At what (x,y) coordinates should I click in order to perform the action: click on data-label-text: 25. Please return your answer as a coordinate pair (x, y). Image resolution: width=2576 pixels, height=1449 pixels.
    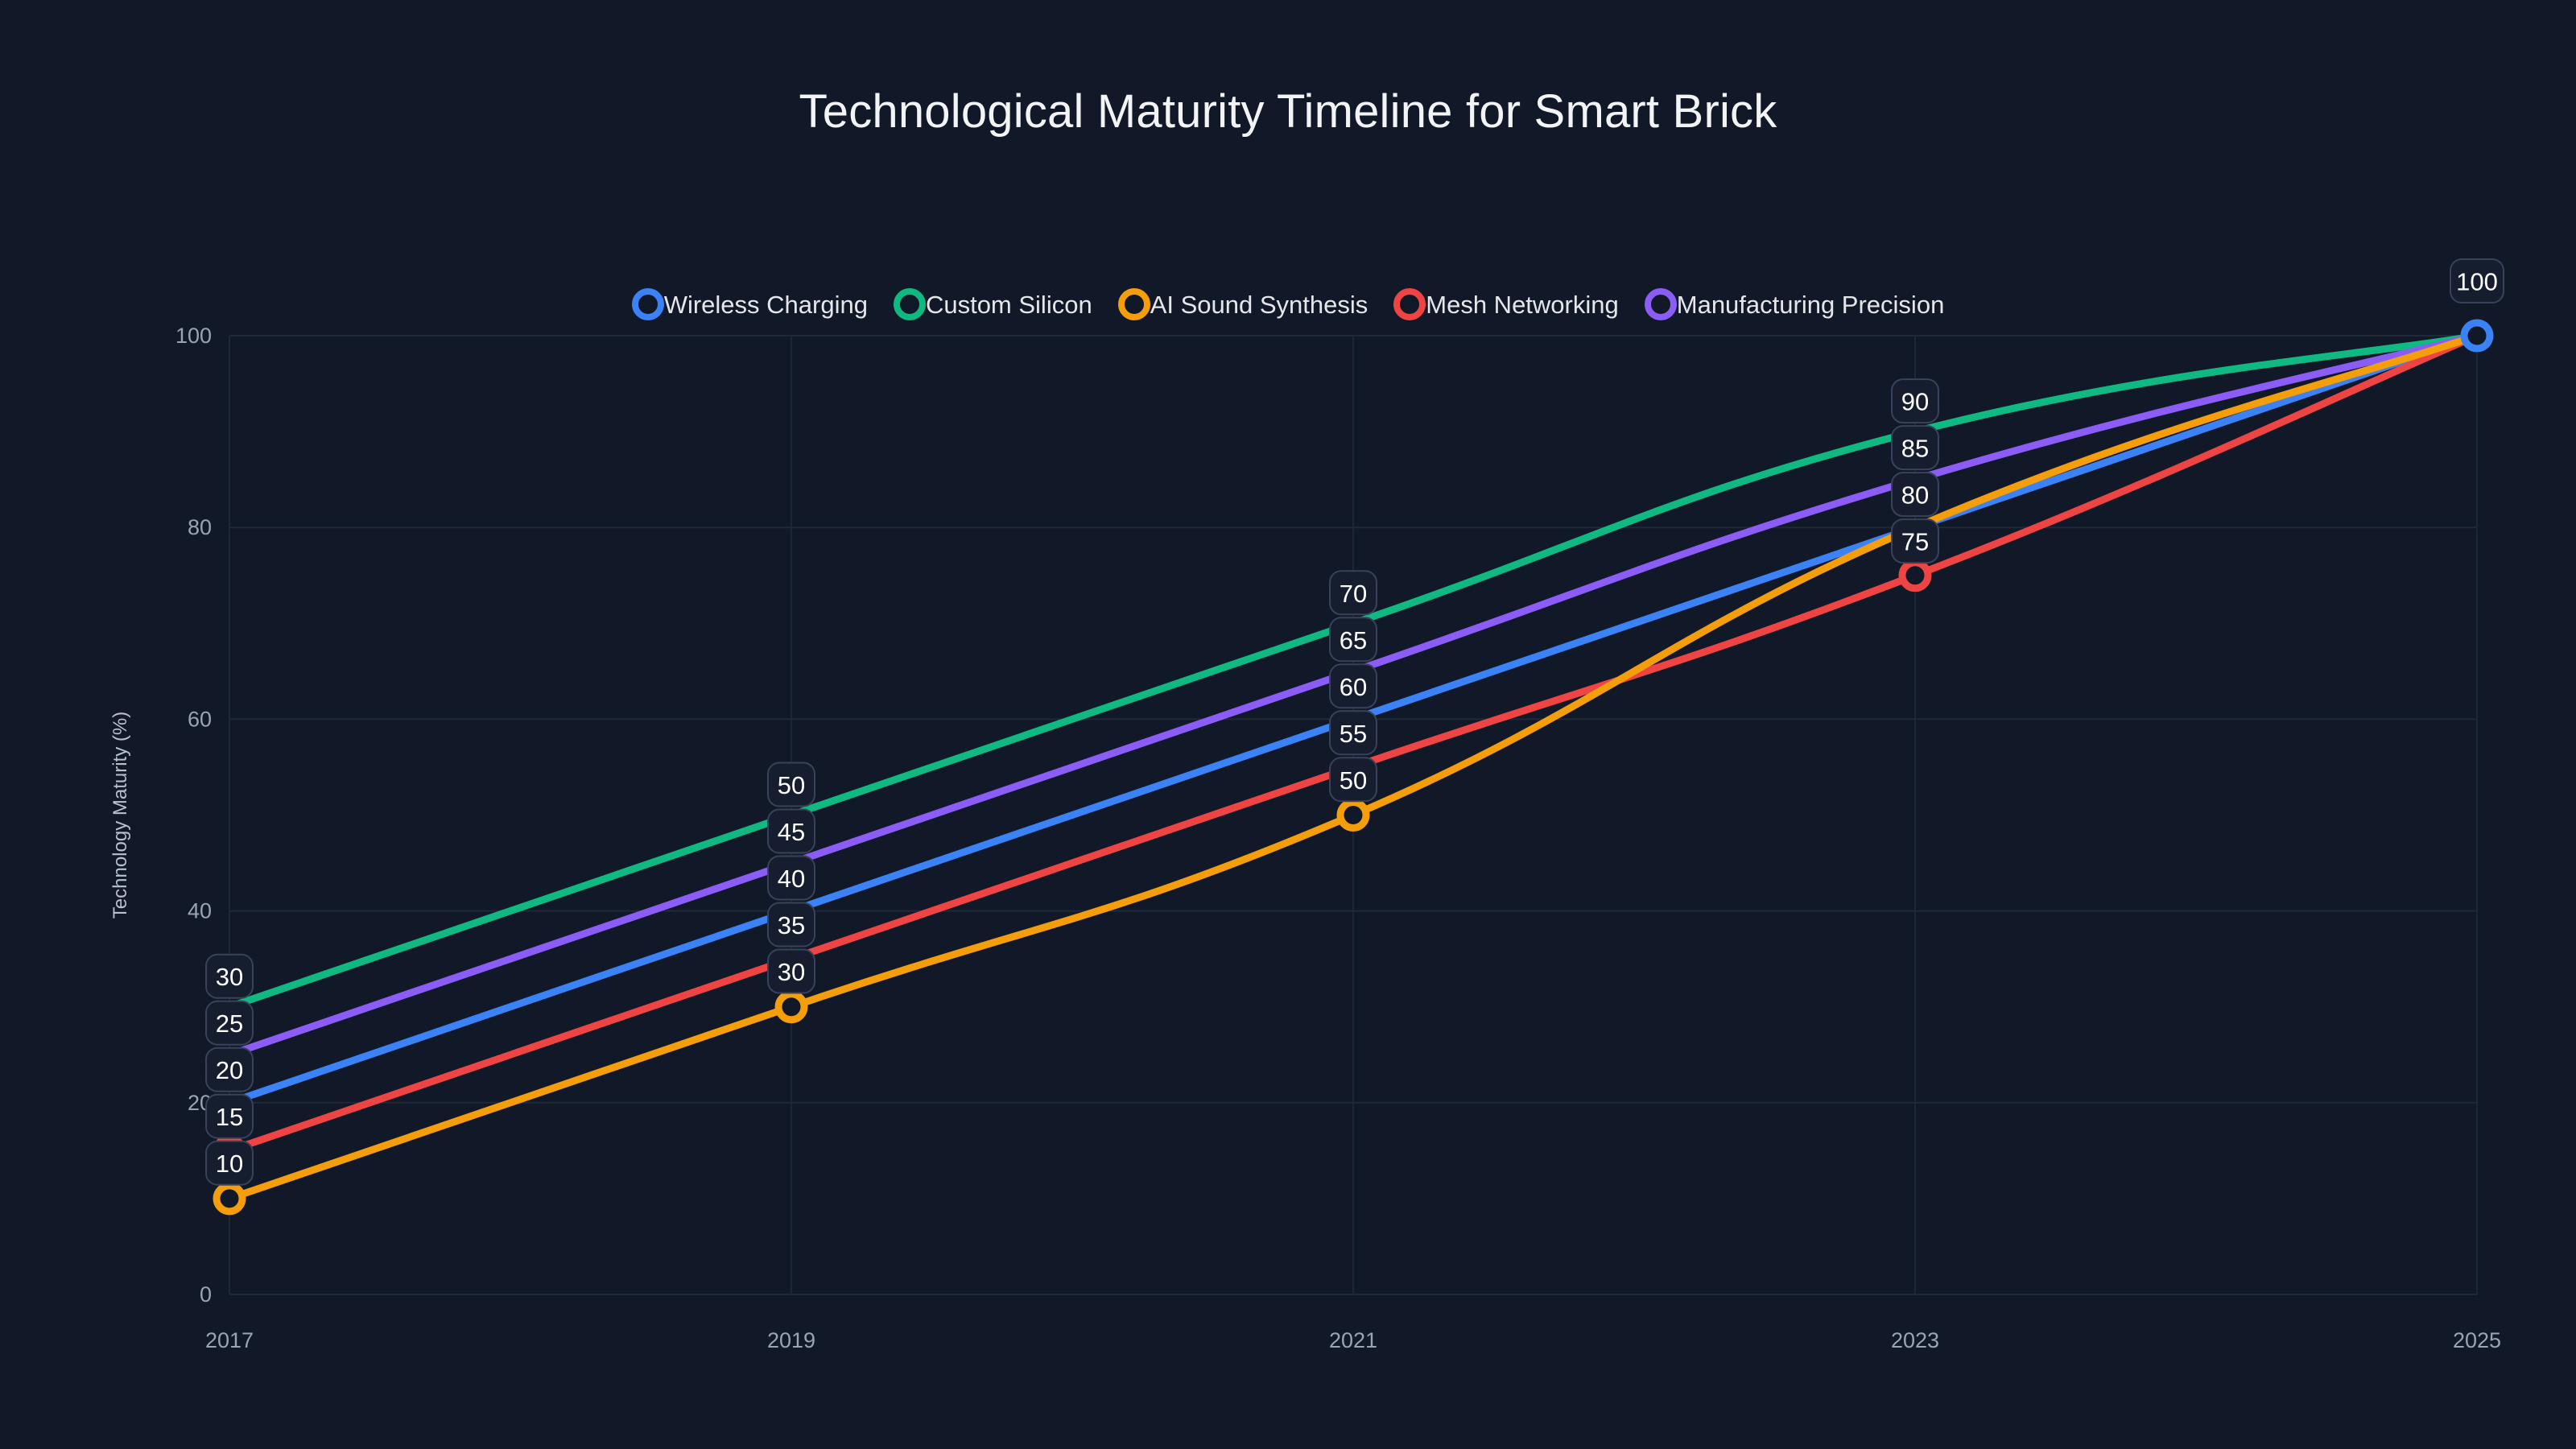
    Looking at the image, I should click on (229, 1023).